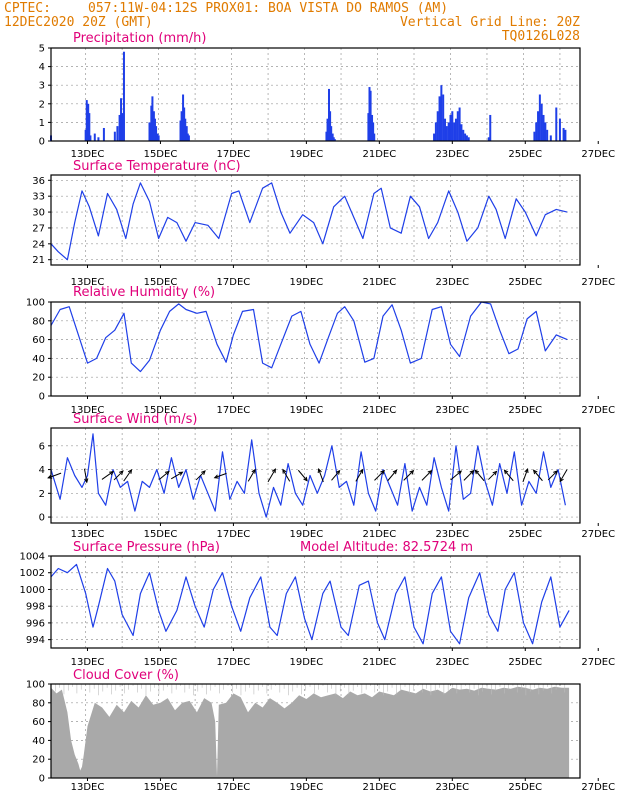 The height and width of the screenshot is (800, 618). Describe the element at coordinates (38, 260) in the screenshot. I see `y-tick-label: 21` at that location.